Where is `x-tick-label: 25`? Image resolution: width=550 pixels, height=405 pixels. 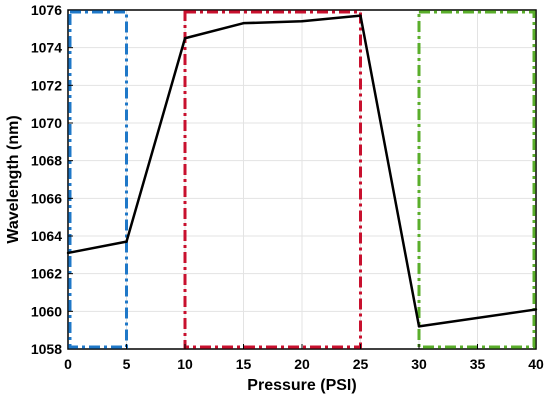 x-tick-label: 25 is located at coordinates (361, 364).